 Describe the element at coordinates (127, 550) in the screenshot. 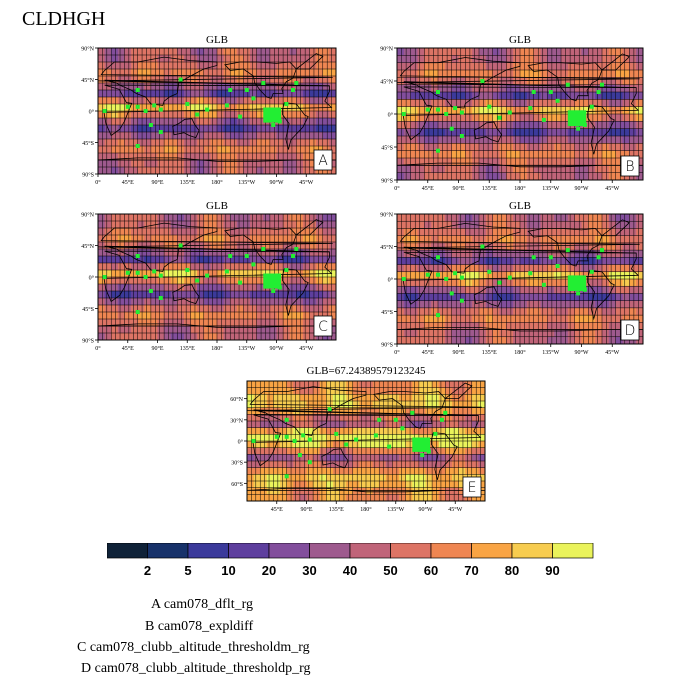

I see `colorbar-swatch` at that location.